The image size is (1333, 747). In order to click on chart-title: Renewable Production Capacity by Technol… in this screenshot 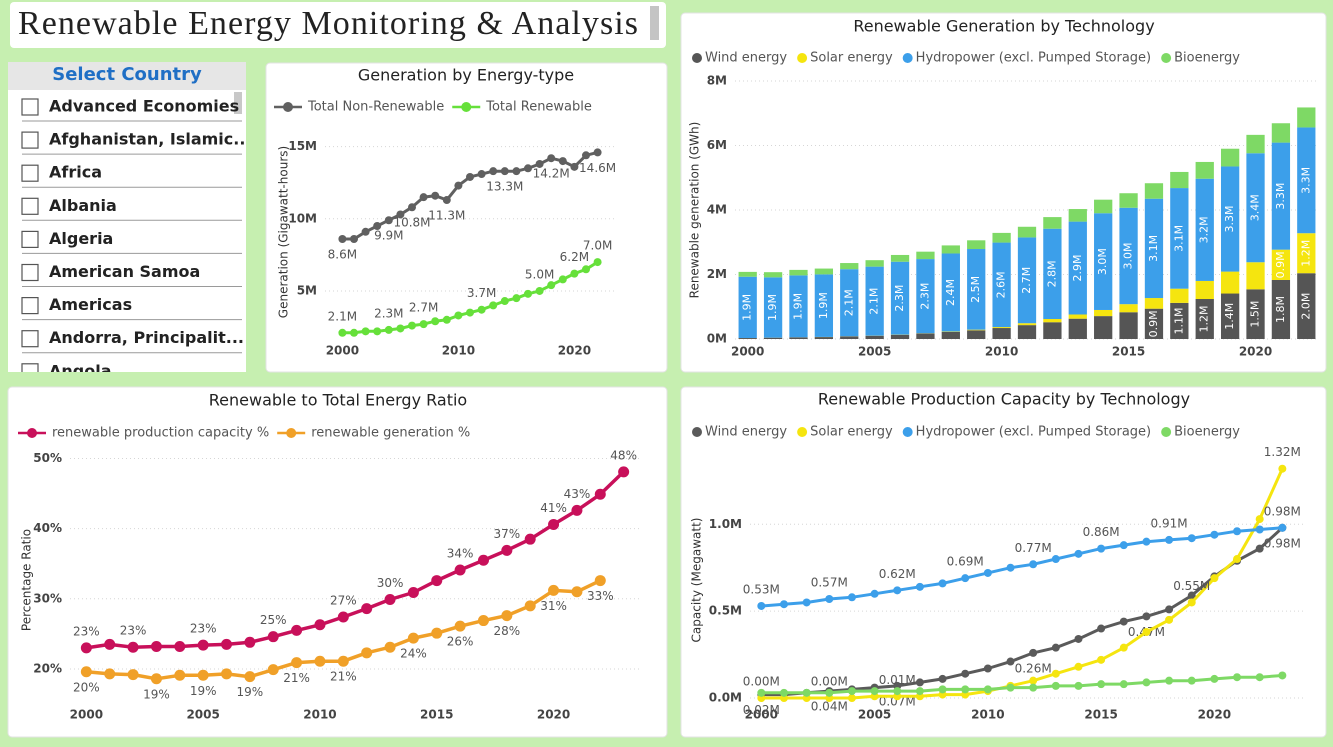, I will do `click(1004, 399)`.